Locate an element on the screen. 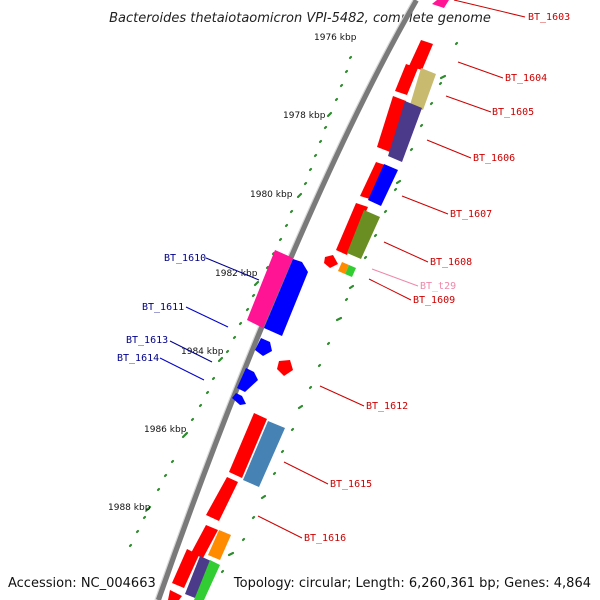 The height and width of the screenshot is (600, 600). gene-label: BT_1616 is located at coordinates (325, 538).